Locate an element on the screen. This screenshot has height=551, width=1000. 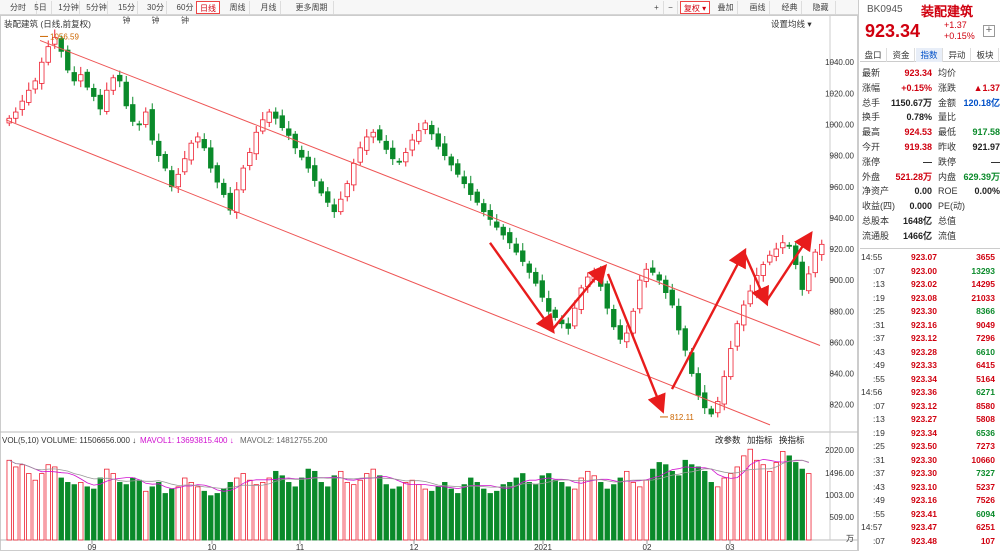
tick-cell: 7273 is located at coordinates (985, 446).